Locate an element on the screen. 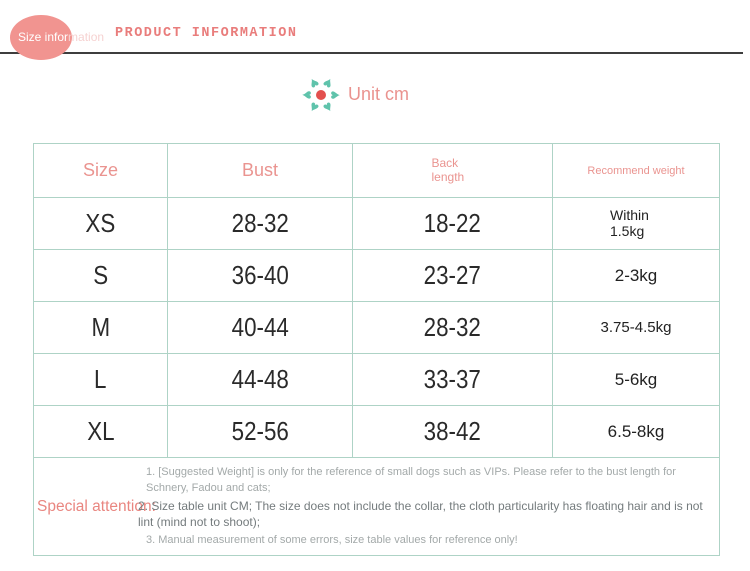  flower-center-dot is located at coordinates (321, 95).